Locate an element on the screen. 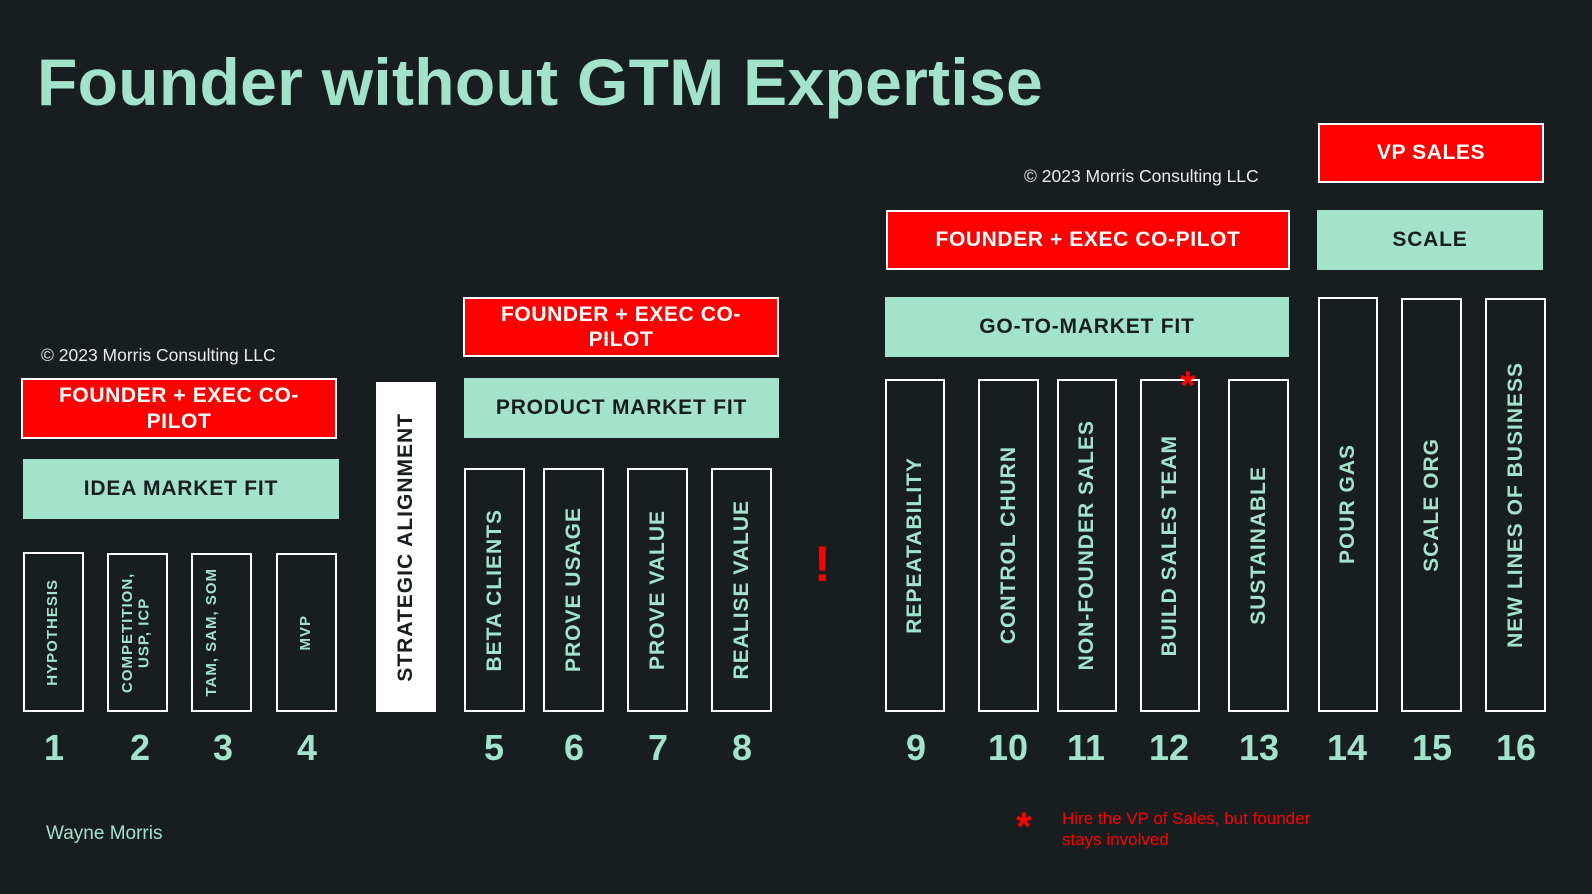  step-column-4: MVP is located at coordinates (306, 632).